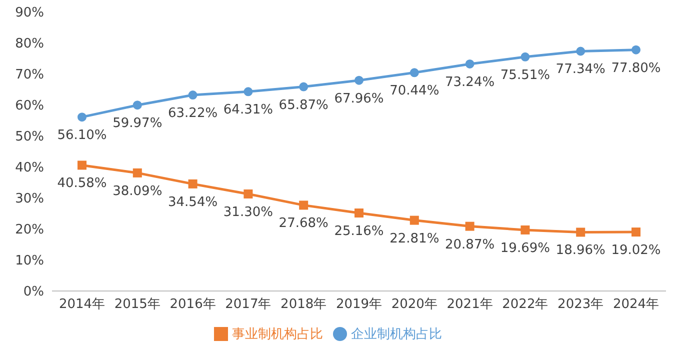 This screenshot has width=680, height=347. Describe the element at coordinates (277, 334) in the screenshot. I see `legend-label: 事业制机构占比` at that location.